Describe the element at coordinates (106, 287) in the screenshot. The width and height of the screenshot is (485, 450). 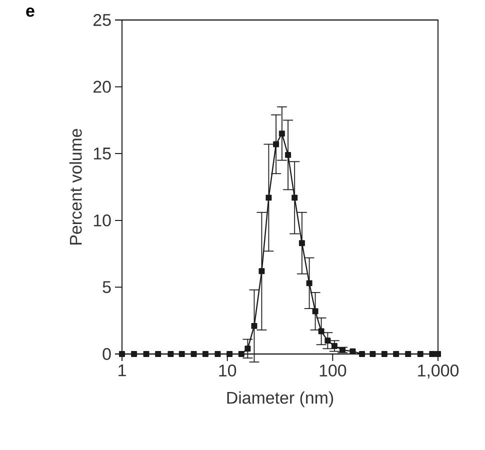
I see `y-tick-label: 5` at that location.